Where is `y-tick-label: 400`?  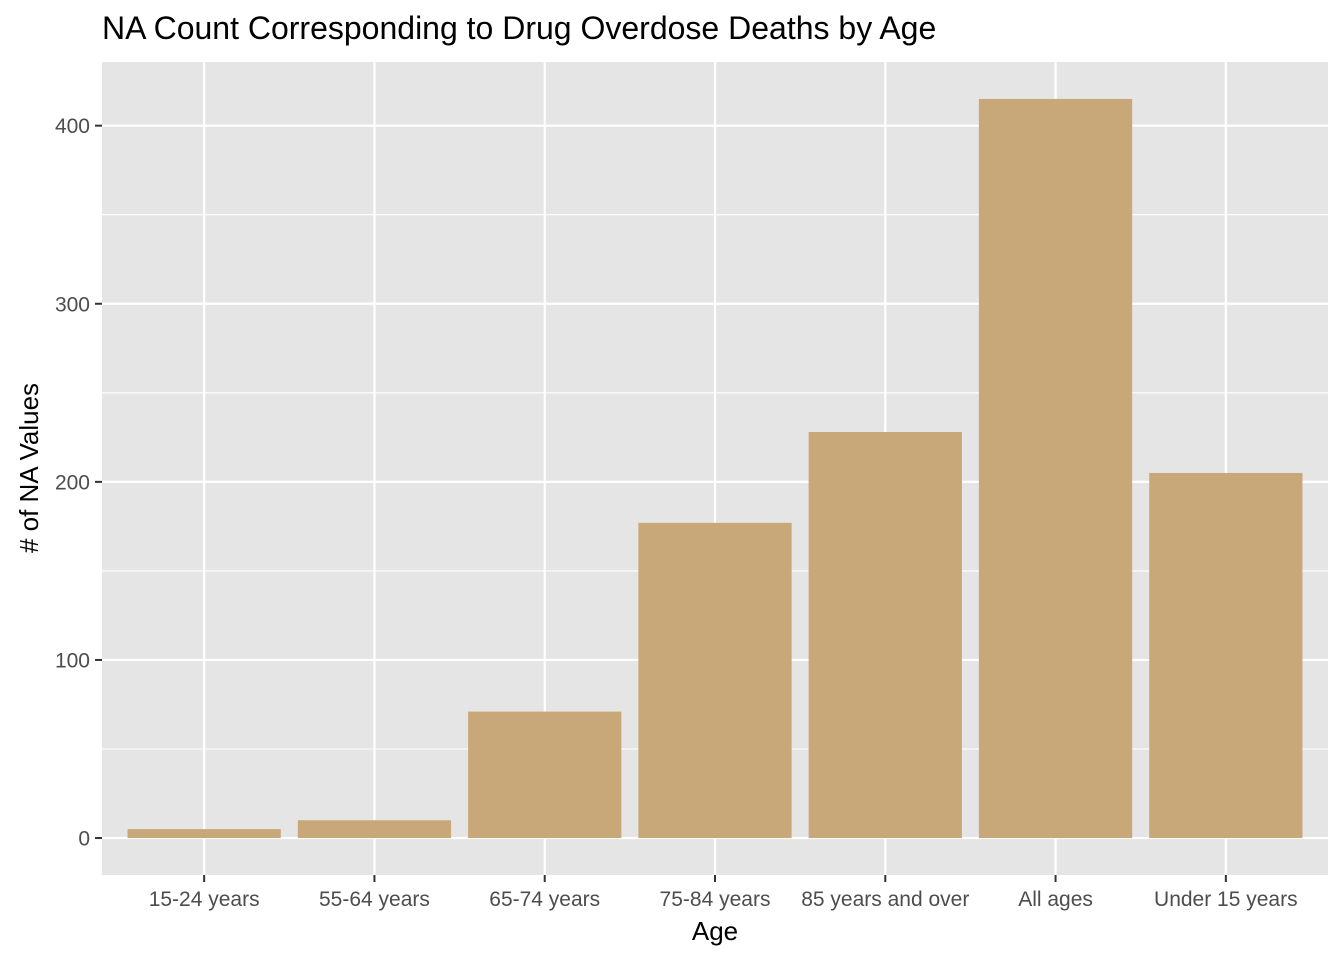
y-tick-label: 400 is located at coordinates (72, 126).